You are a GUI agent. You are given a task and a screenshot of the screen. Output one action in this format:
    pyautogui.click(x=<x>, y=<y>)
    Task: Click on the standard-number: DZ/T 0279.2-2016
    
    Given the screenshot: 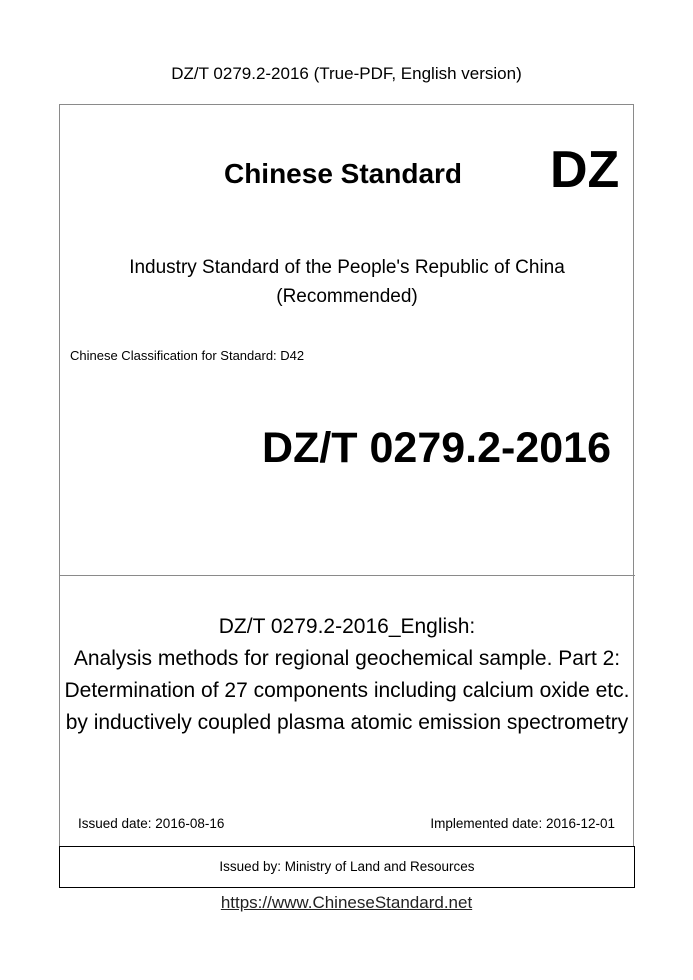 What is the action you would take?
    pyautogui.click(x=436, y=448)
    